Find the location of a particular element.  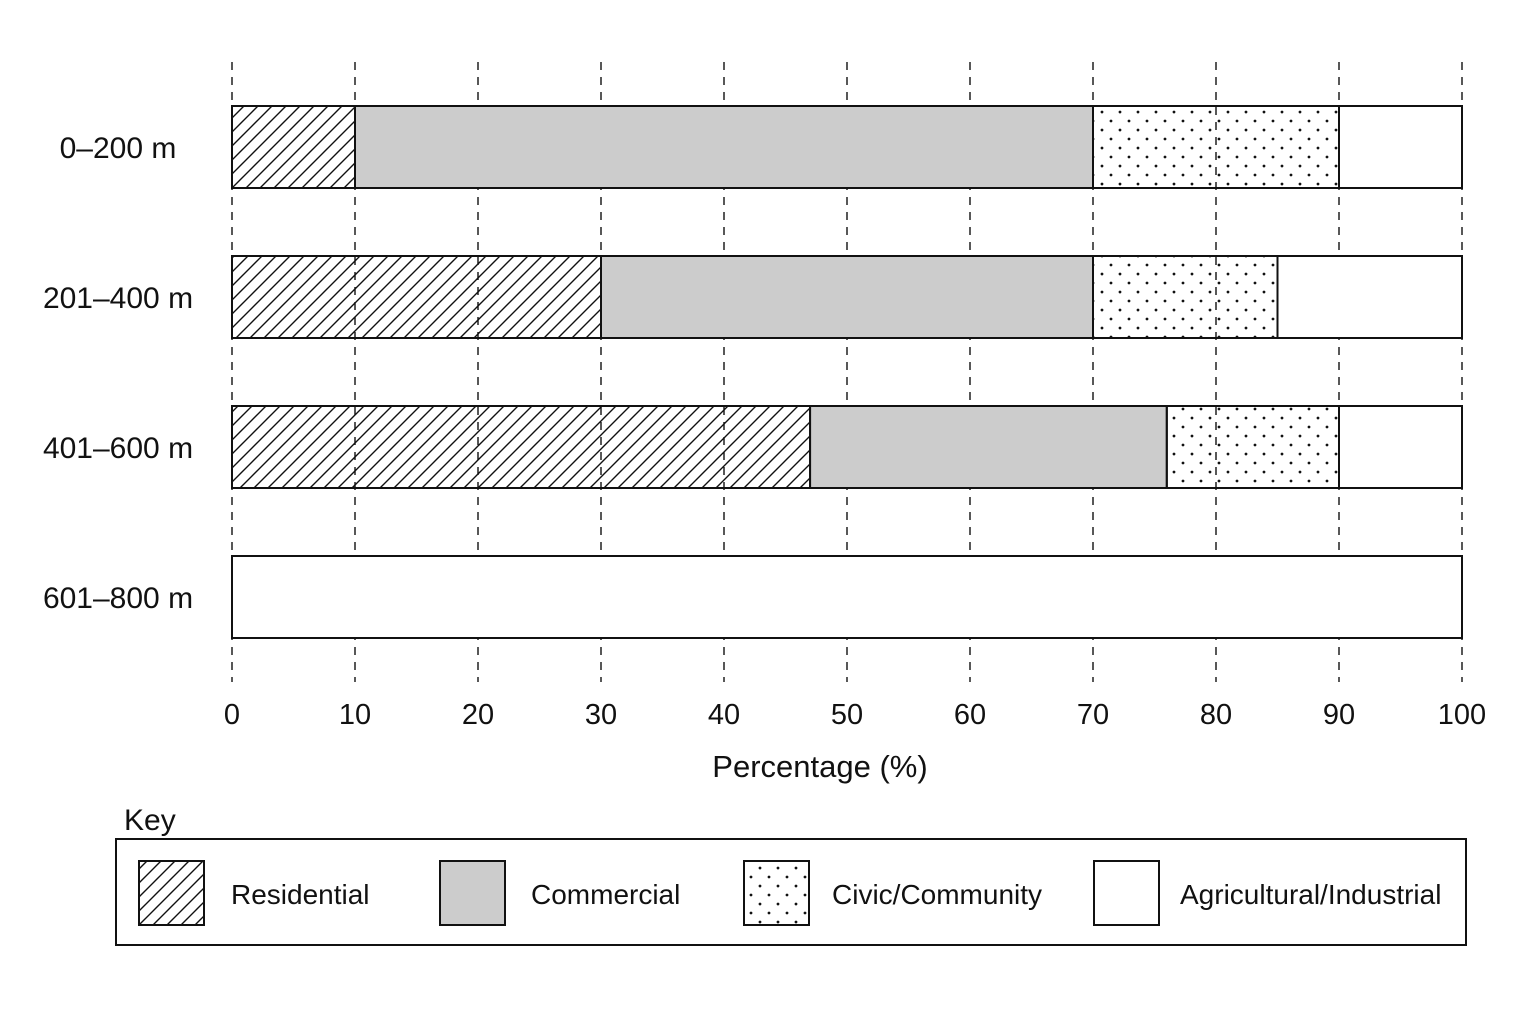

legend-label: Commercial is located at coordinates (605, 894).